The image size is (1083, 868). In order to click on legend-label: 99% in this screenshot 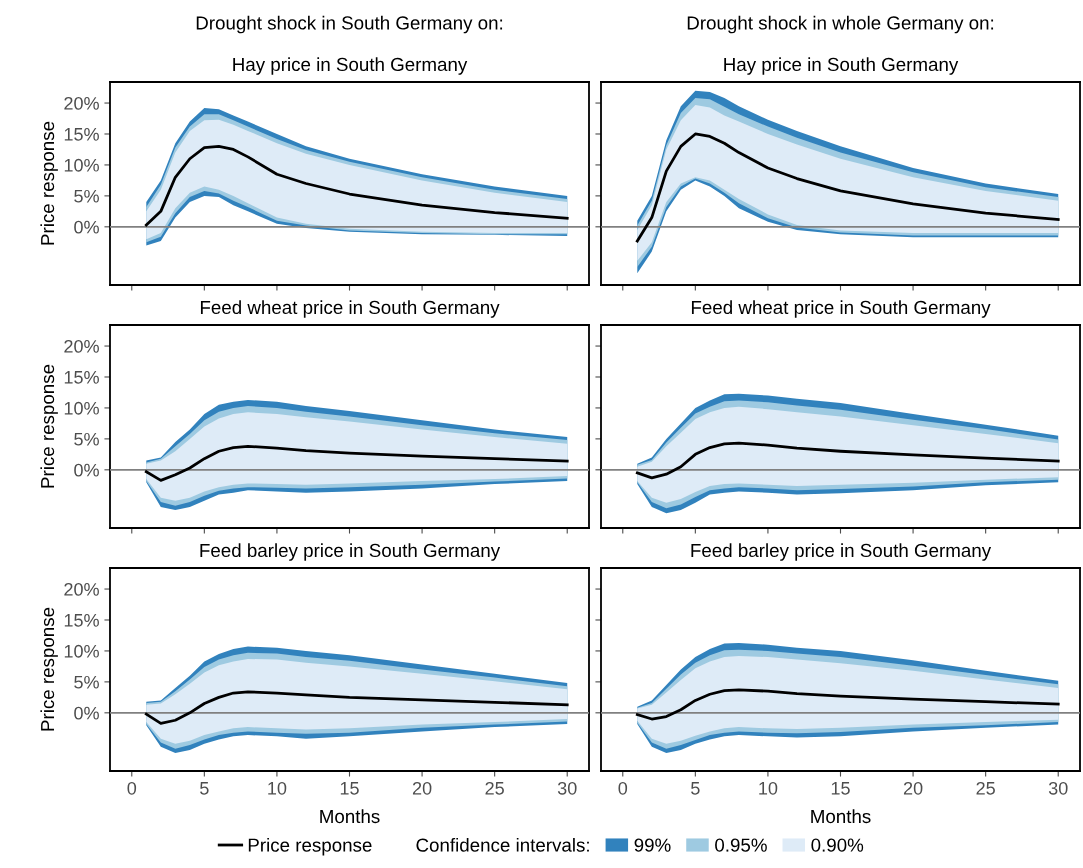, I will do `click(652, 845)`.